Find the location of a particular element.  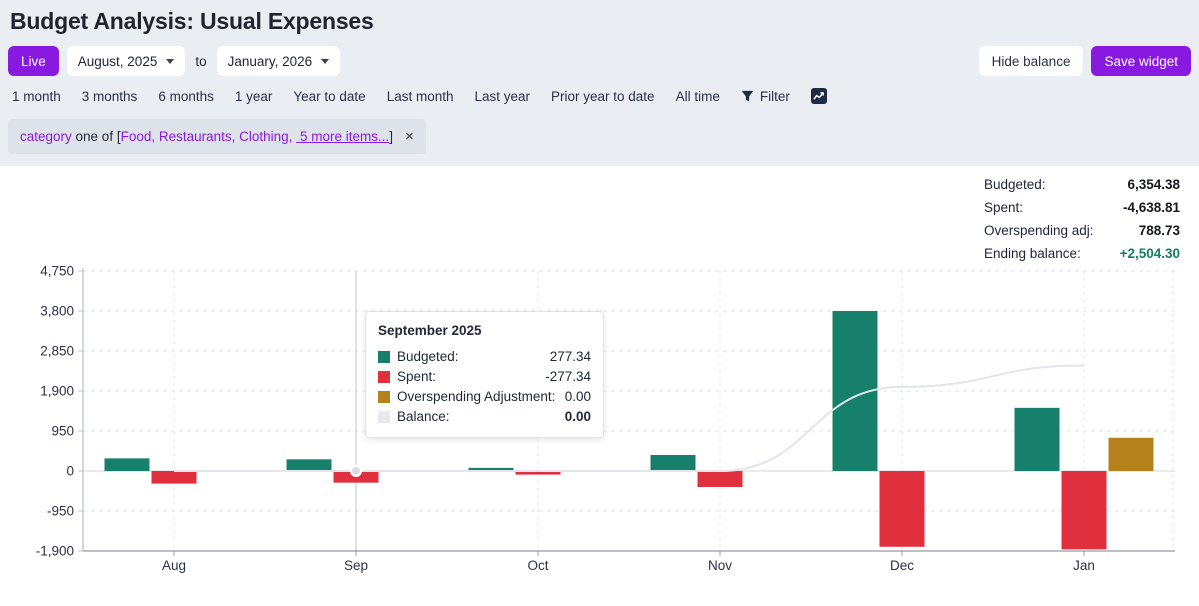

tooltip-row: Balance: 0.00 is located at coordinates (484, 416).